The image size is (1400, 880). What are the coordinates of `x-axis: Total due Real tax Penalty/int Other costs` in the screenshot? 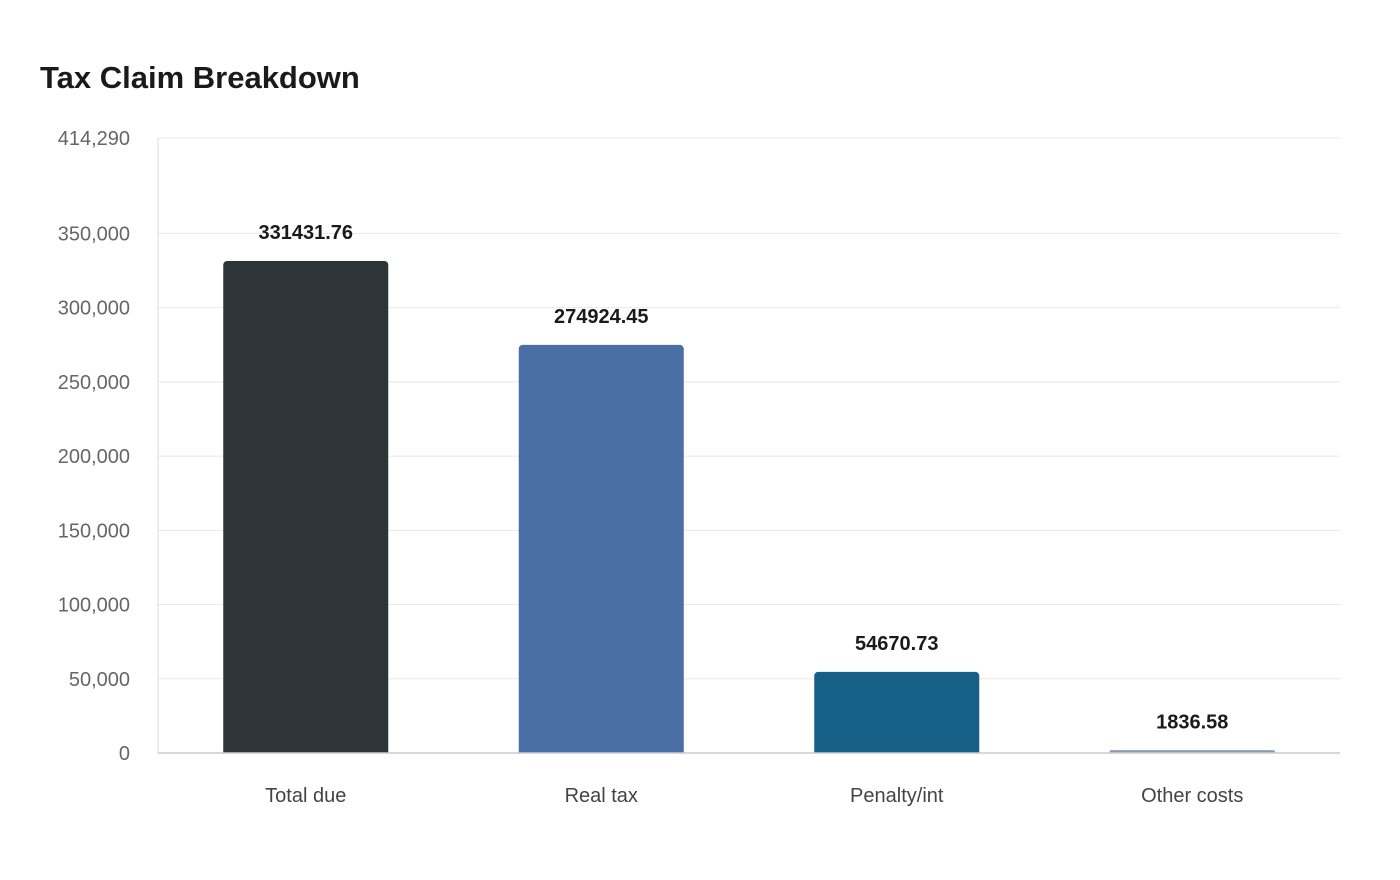 It's located at (749, 779).